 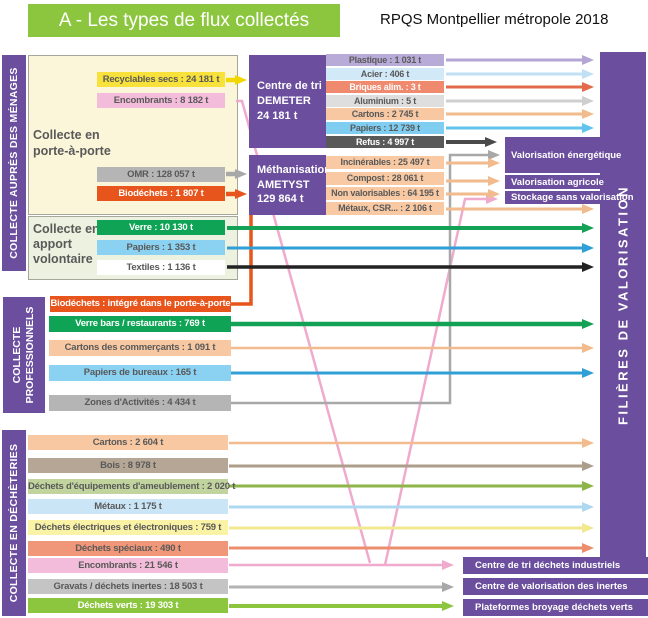 What do you see at coordinates (385, 114) in the screenshot?
I see `chip-cartons-demeter: Cartons : 2 745 t` at bounding box center [385, 114].